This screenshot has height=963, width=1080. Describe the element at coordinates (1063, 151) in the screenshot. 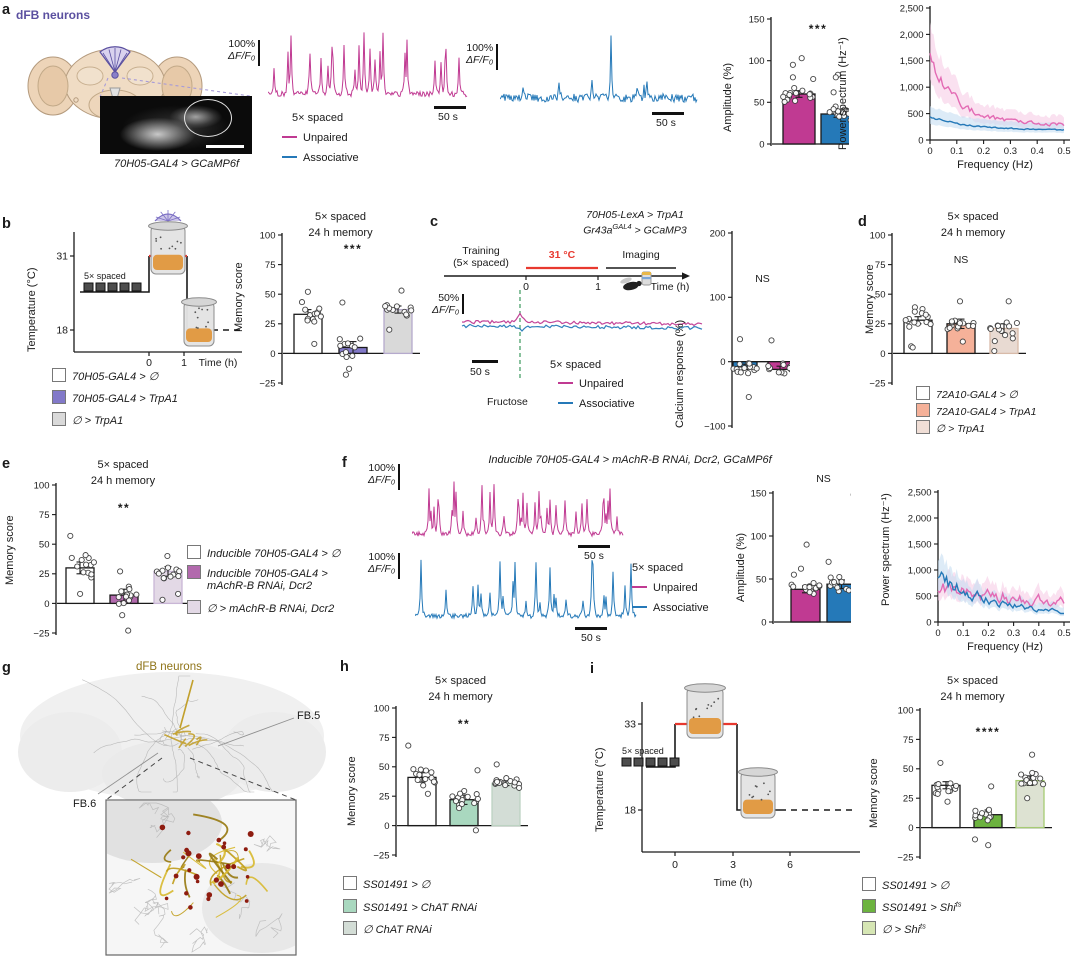

I see `svg-text: 0.5` at that location.